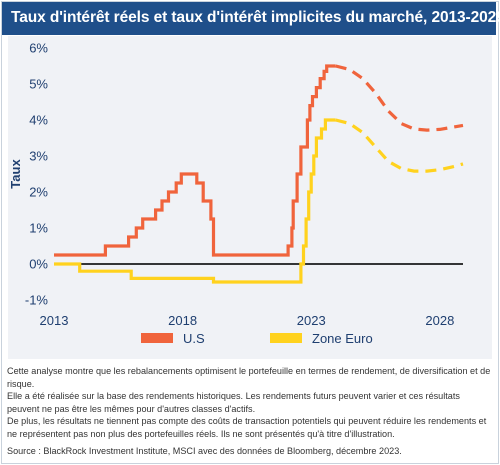  Describe the element at coordinates (38, 84) in the screenshot. I see `y-tick-label: 5%` at that location.